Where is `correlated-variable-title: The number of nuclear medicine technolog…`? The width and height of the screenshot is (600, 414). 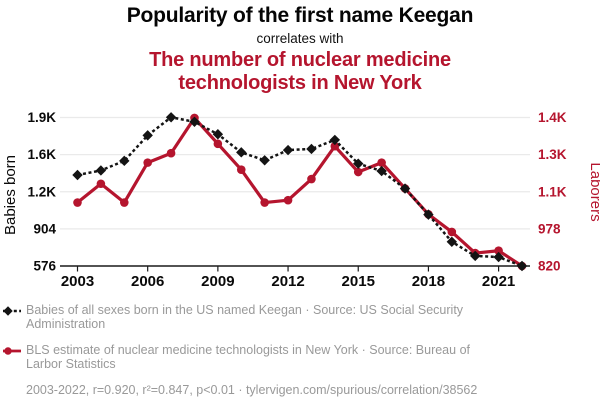 correlated-variable-title: The number of nuclear medicine technolog… is located at coordinates (300, 71).